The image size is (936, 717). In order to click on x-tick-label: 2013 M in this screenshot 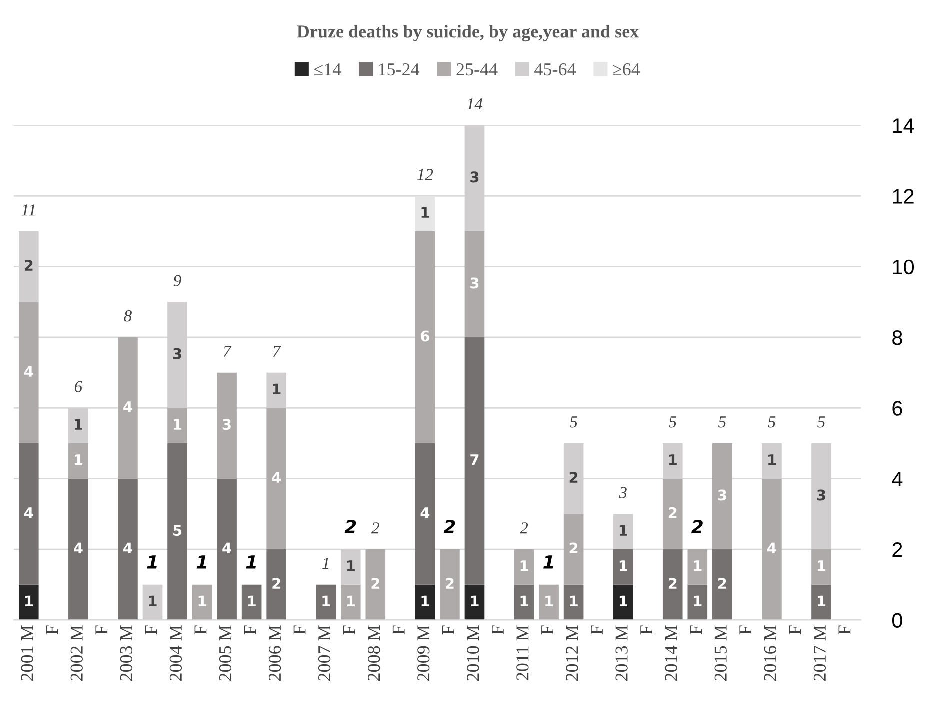, I will do `click(622, 653)`.